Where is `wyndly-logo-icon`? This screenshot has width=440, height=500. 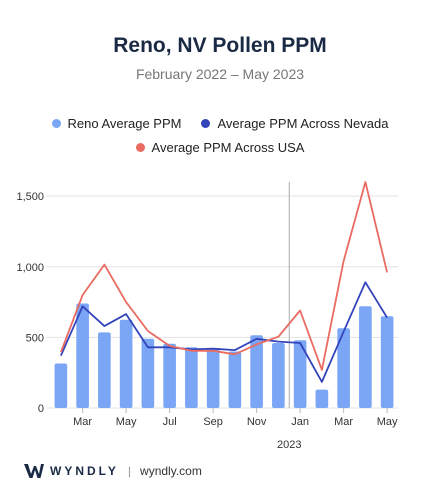
wyndly-logo-icon is located at coordinates (34, 471).